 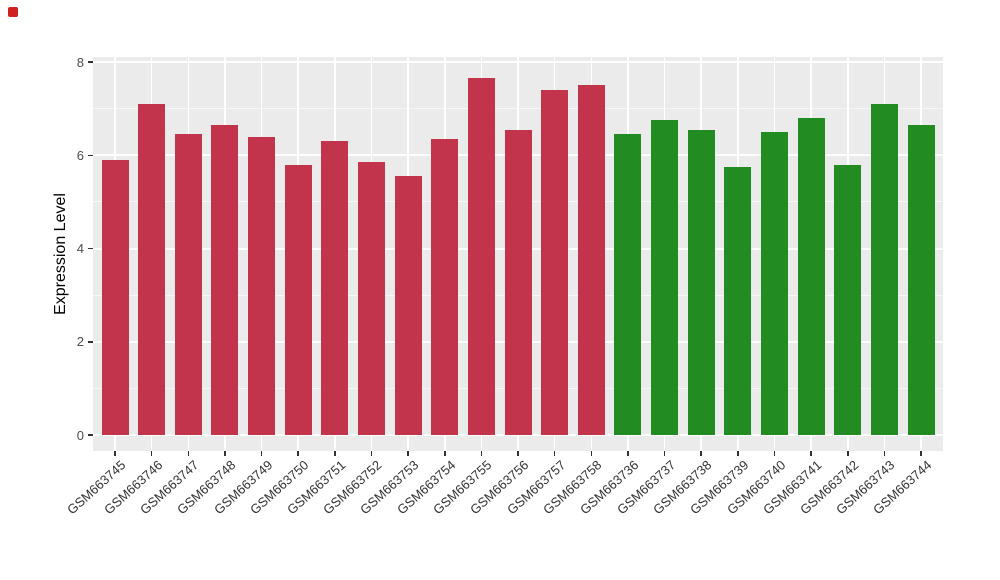 I want to click on bar-GSM663748, so click(x=225, y=279).